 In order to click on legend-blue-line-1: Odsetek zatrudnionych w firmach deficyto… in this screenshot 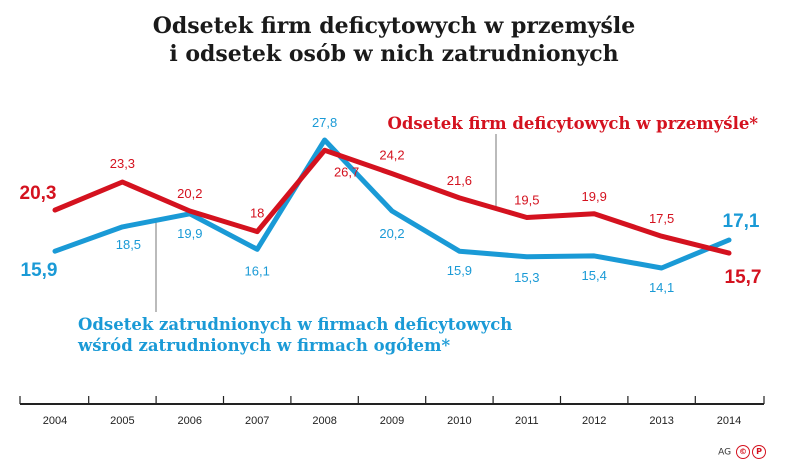, I will do `click(295, 324)`.